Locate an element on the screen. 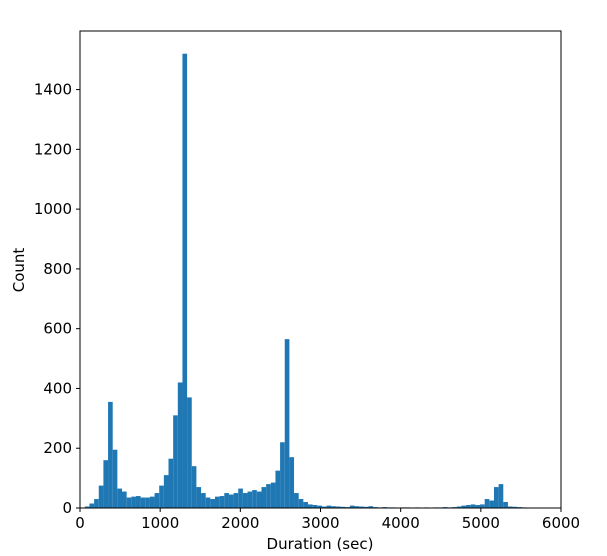 The height and width of the screenshot is (556, 607). y-axis-label: Count is located at coordinates (19, 270).